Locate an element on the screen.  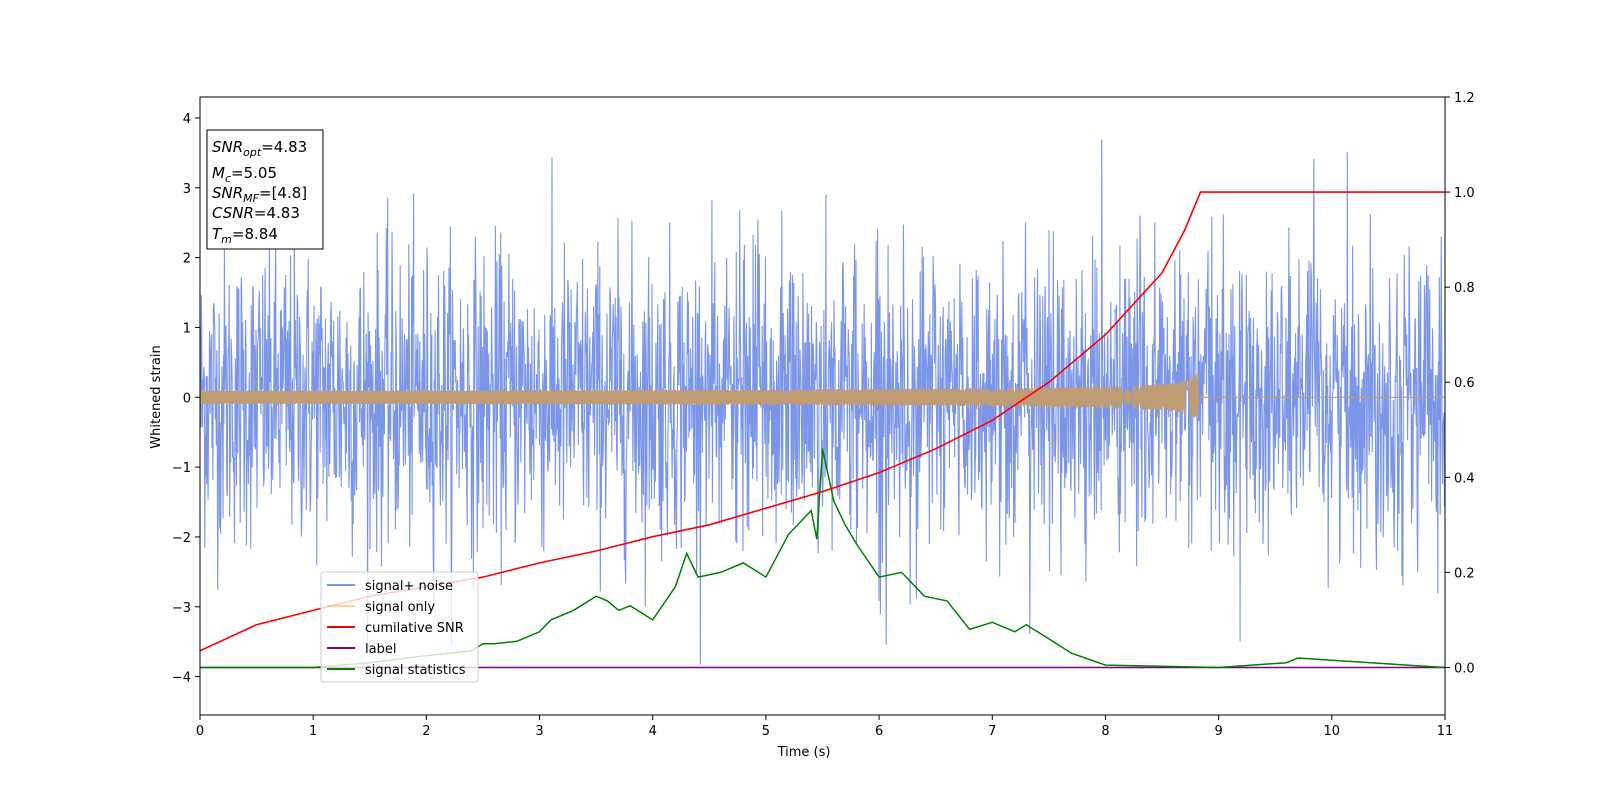
y-left-tick-label: −4 is located at coordinates (181, 678).